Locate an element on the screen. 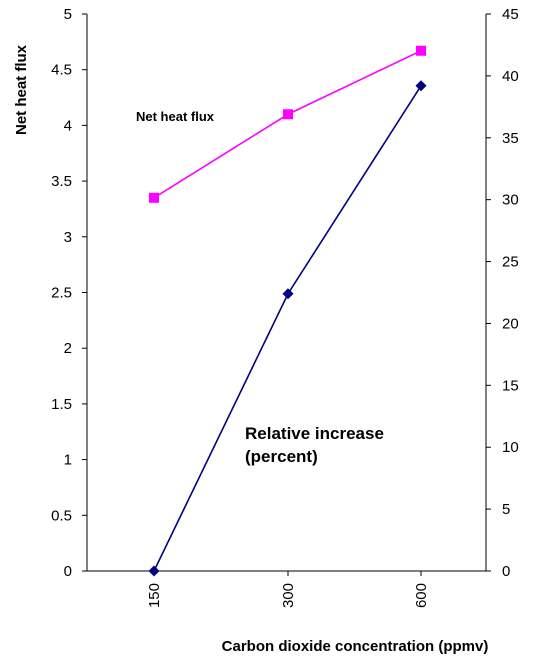 Image resolution: width=539 pixels, height=659 pixels. y-tick-label-left: 2.5 is located at coordinates (61, 293).